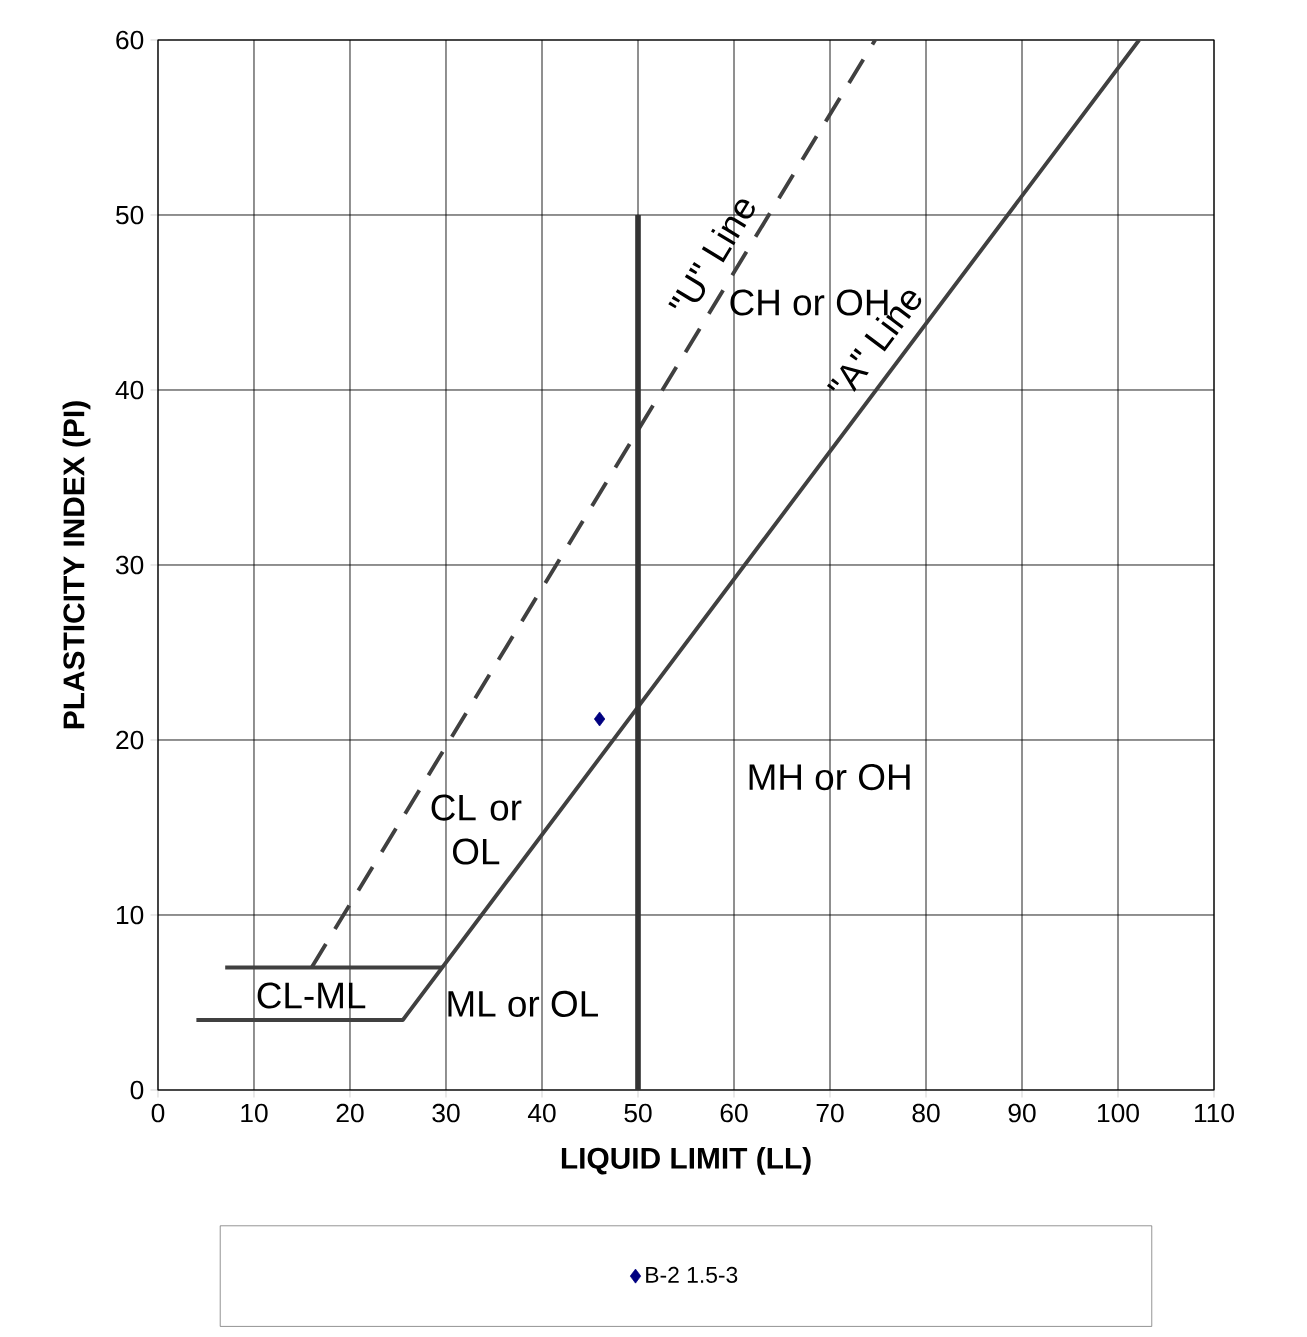 This screenshot has height=1337, width=1307. I want to click on x-tick-label: 60, so click(734, 1113).